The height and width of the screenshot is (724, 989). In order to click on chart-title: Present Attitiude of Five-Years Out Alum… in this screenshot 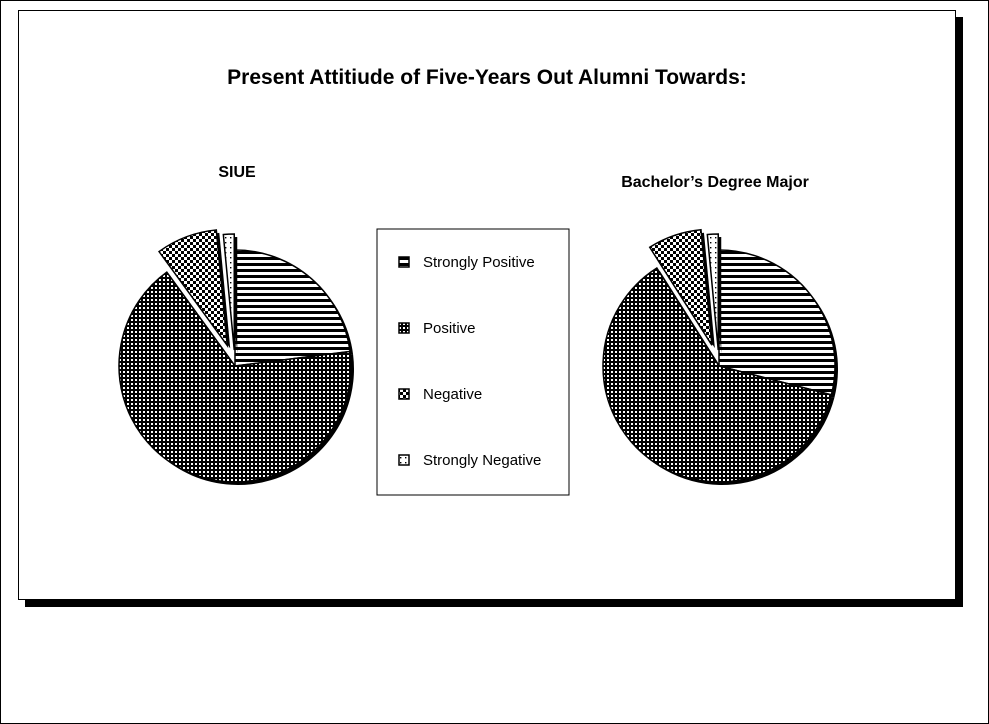, I will do `click(487, 77)`.